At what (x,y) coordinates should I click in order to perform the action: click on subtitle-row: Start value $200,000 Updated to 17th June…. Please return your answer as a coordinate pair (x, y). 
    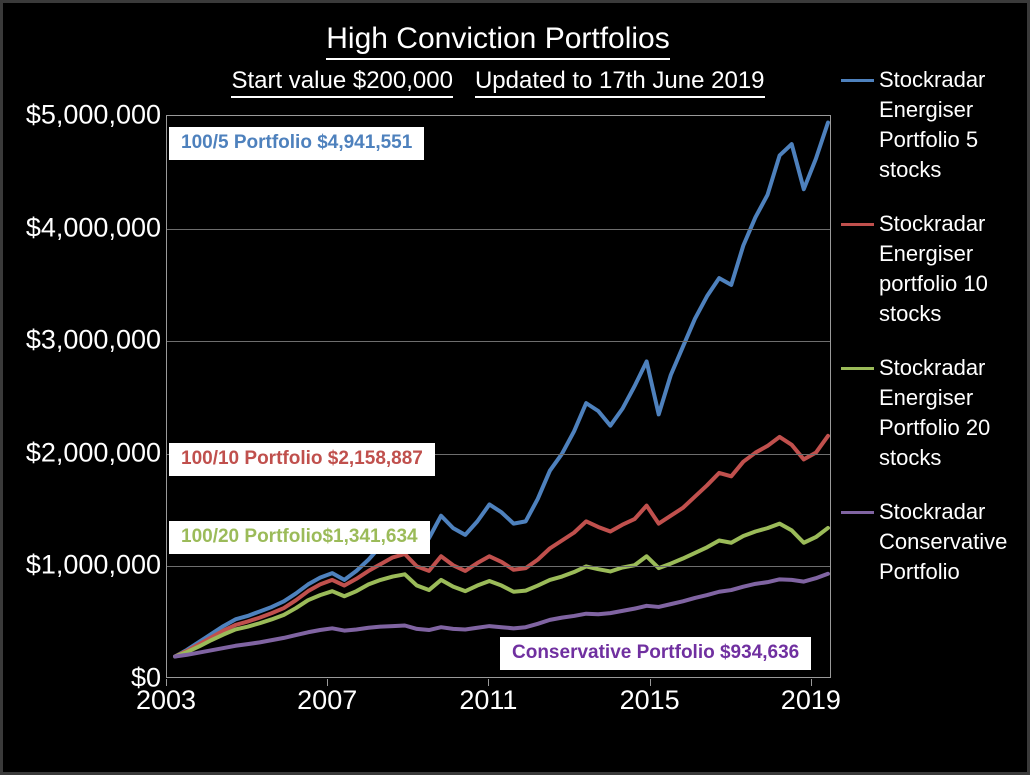
    Looking at the image, I should click on (498, 82).